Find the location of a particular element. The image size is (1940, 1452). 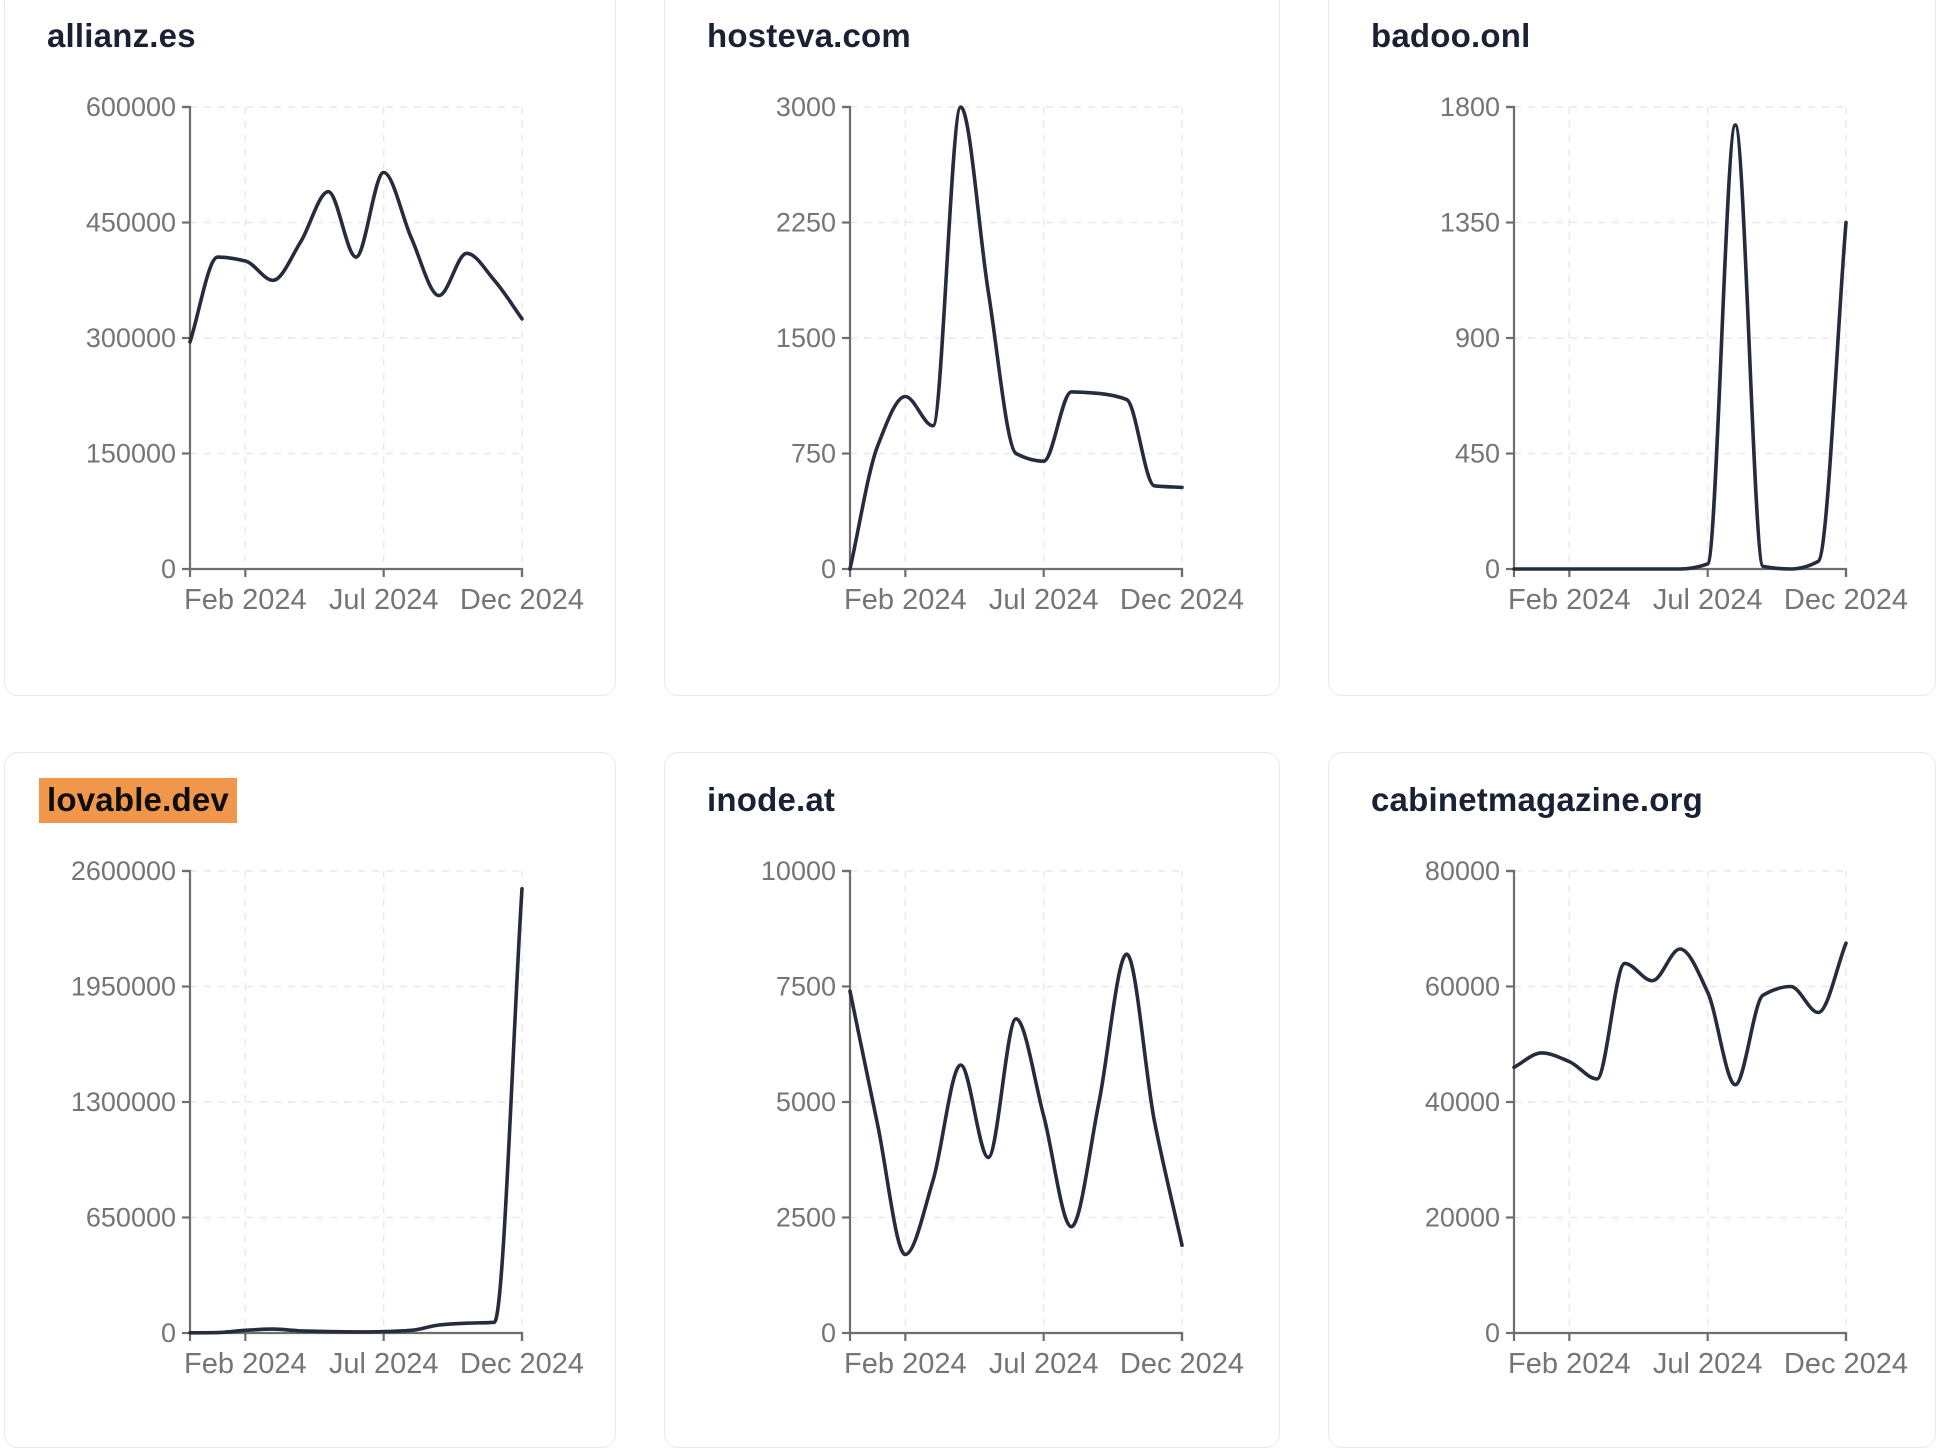

y-tick-label: 650000 is located at coordinates (131, 1218).